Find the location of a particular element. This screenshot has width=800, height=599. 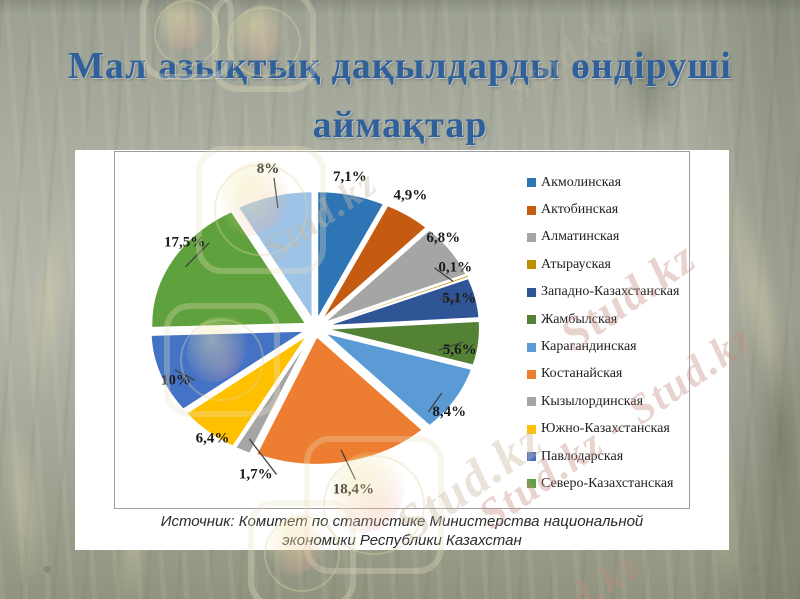

legend-item: Акмолинская is located at coordinates (607, 182).